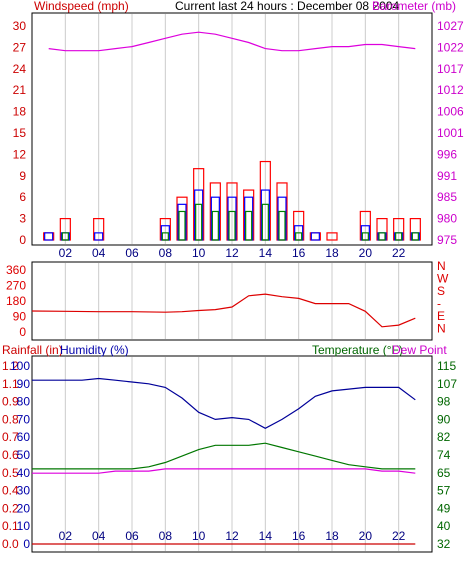 The width and height of the screenshot is (467, 563). I want to click on wind-x-tick-label: 18, so click(332, 253).